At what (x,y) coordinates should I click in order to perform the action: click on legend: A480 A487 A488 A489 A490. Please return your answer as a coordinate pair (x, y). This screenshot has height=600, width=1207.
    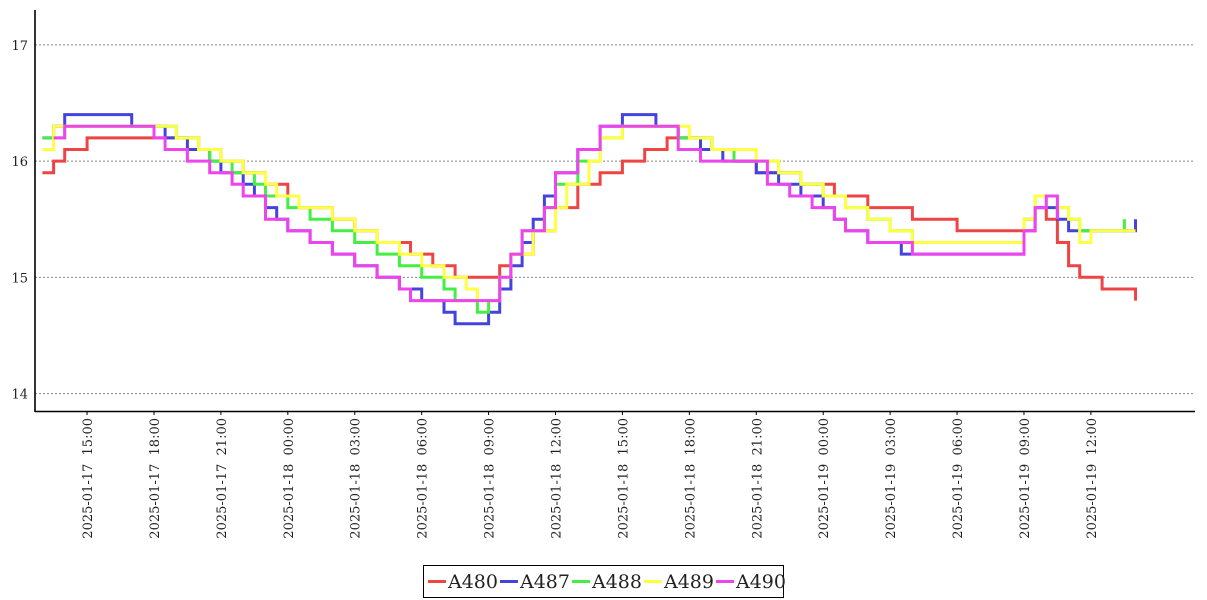
    Looking at the image, I should click on (604, 581).